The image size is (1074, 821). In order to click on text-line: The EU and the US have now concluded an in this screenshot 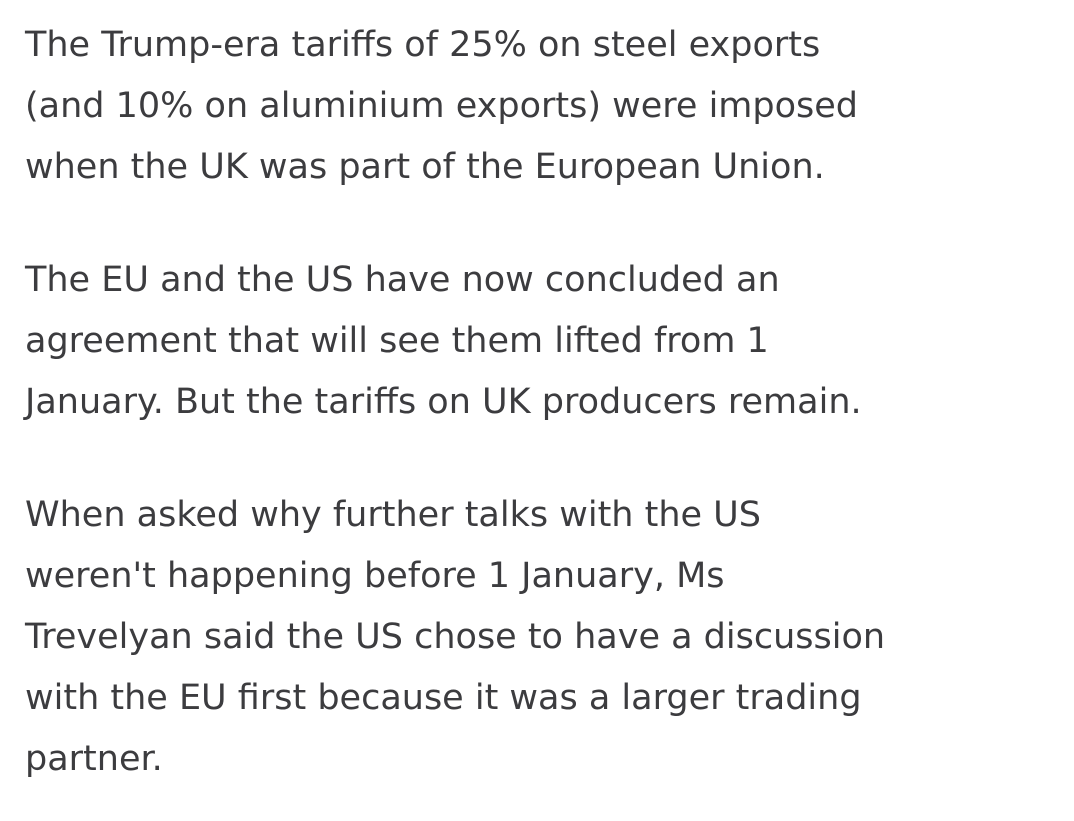, I will do `click(402, 280)`.